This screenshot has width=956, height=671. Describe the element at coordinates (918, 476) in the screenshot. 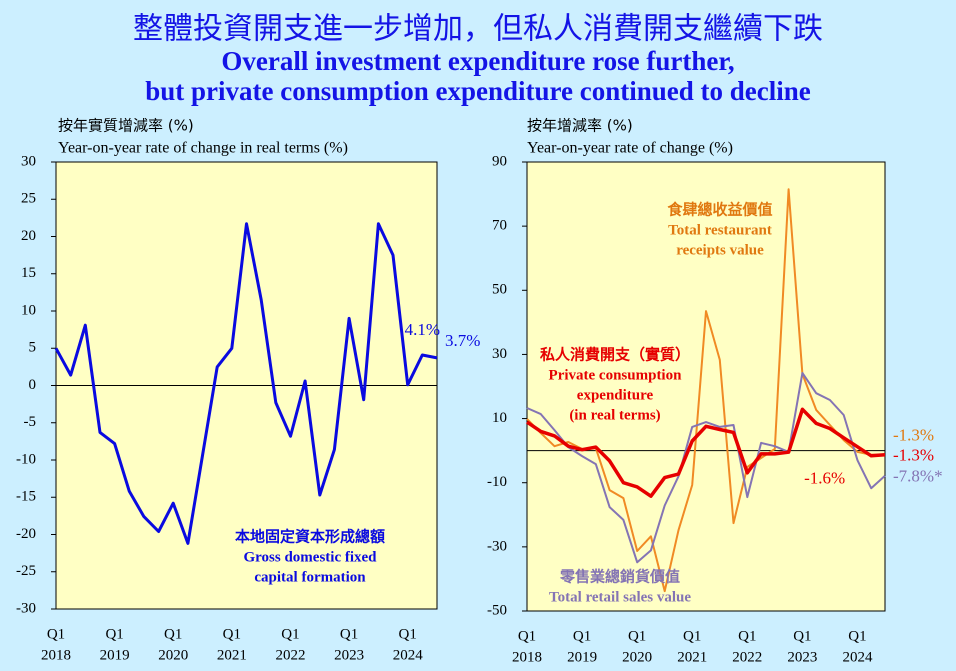

I see `value-label: -7.8%*` at that location.